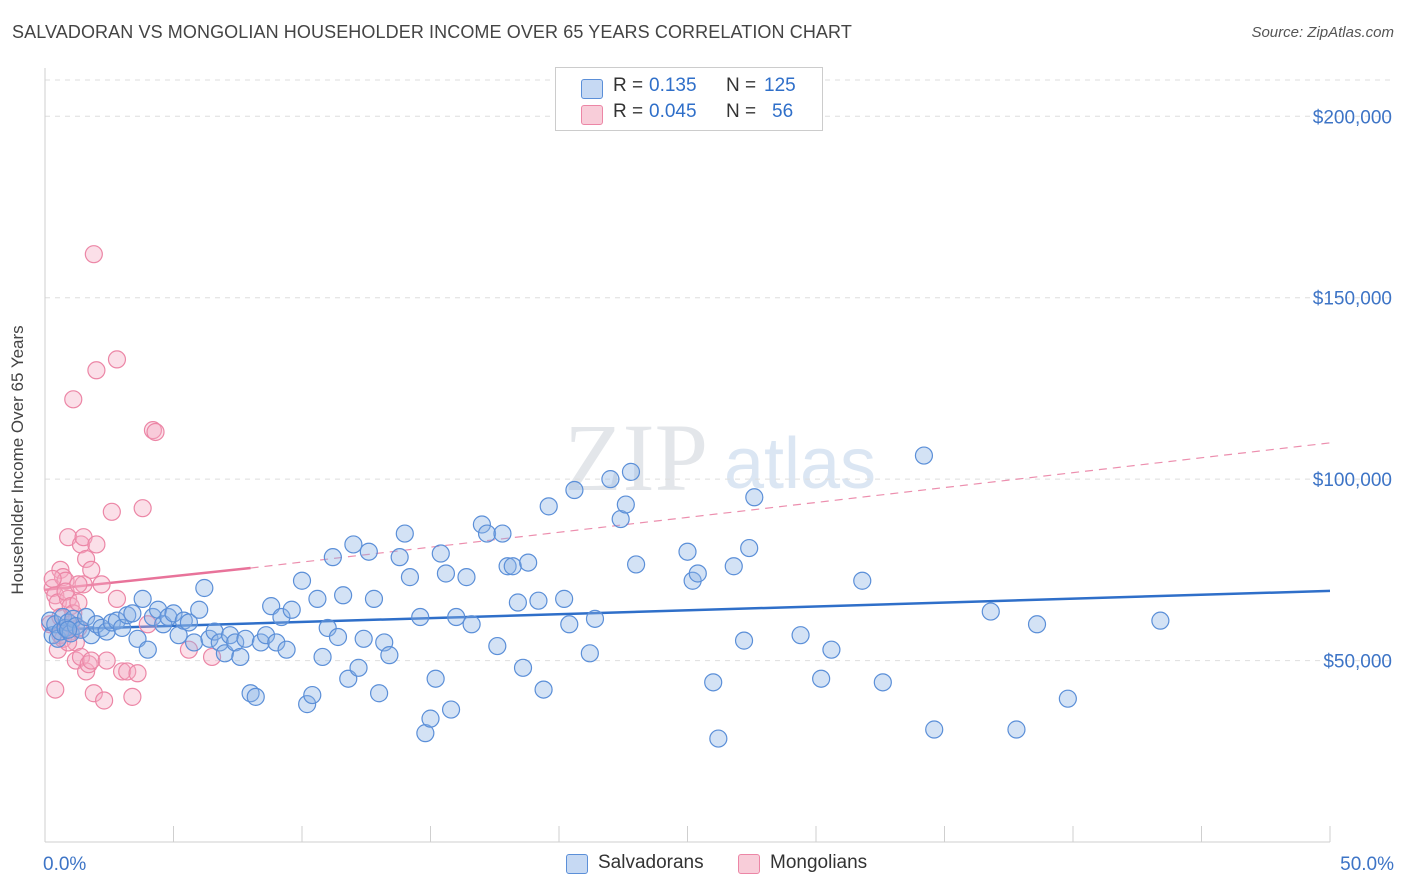 The height and width of the screenshot is (892, 1406). What do you see at coordinates (673, 111) in the screenshot?
I see `legend-r-value: 0.045` at bounding box center [673, 111].